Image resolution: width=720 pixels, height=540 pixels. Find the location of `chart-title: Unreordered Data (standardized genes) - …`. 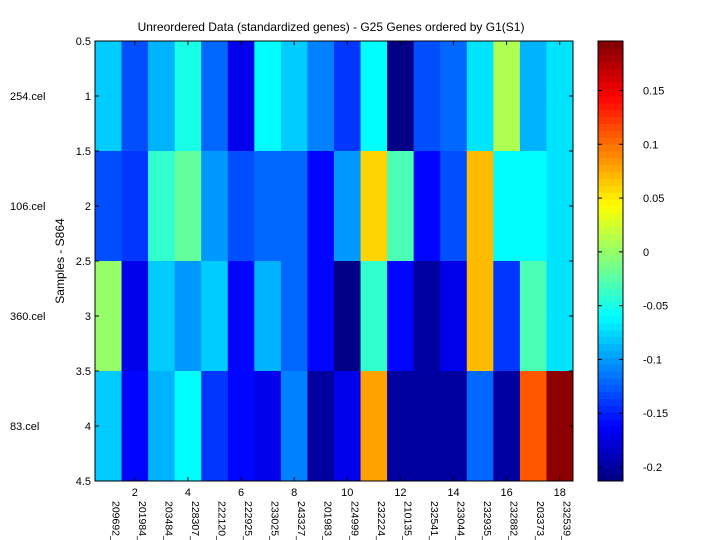

chart-title: Unreordered Data (standardized genes) - … is located at coordinates (331, 27).